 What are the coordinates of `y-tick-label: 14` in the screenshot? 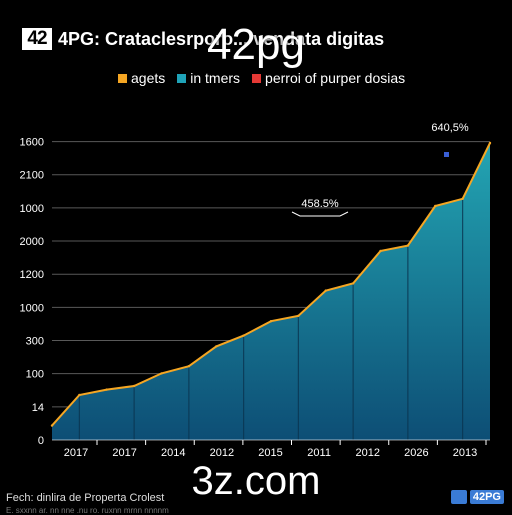 It's located at (38, 408).